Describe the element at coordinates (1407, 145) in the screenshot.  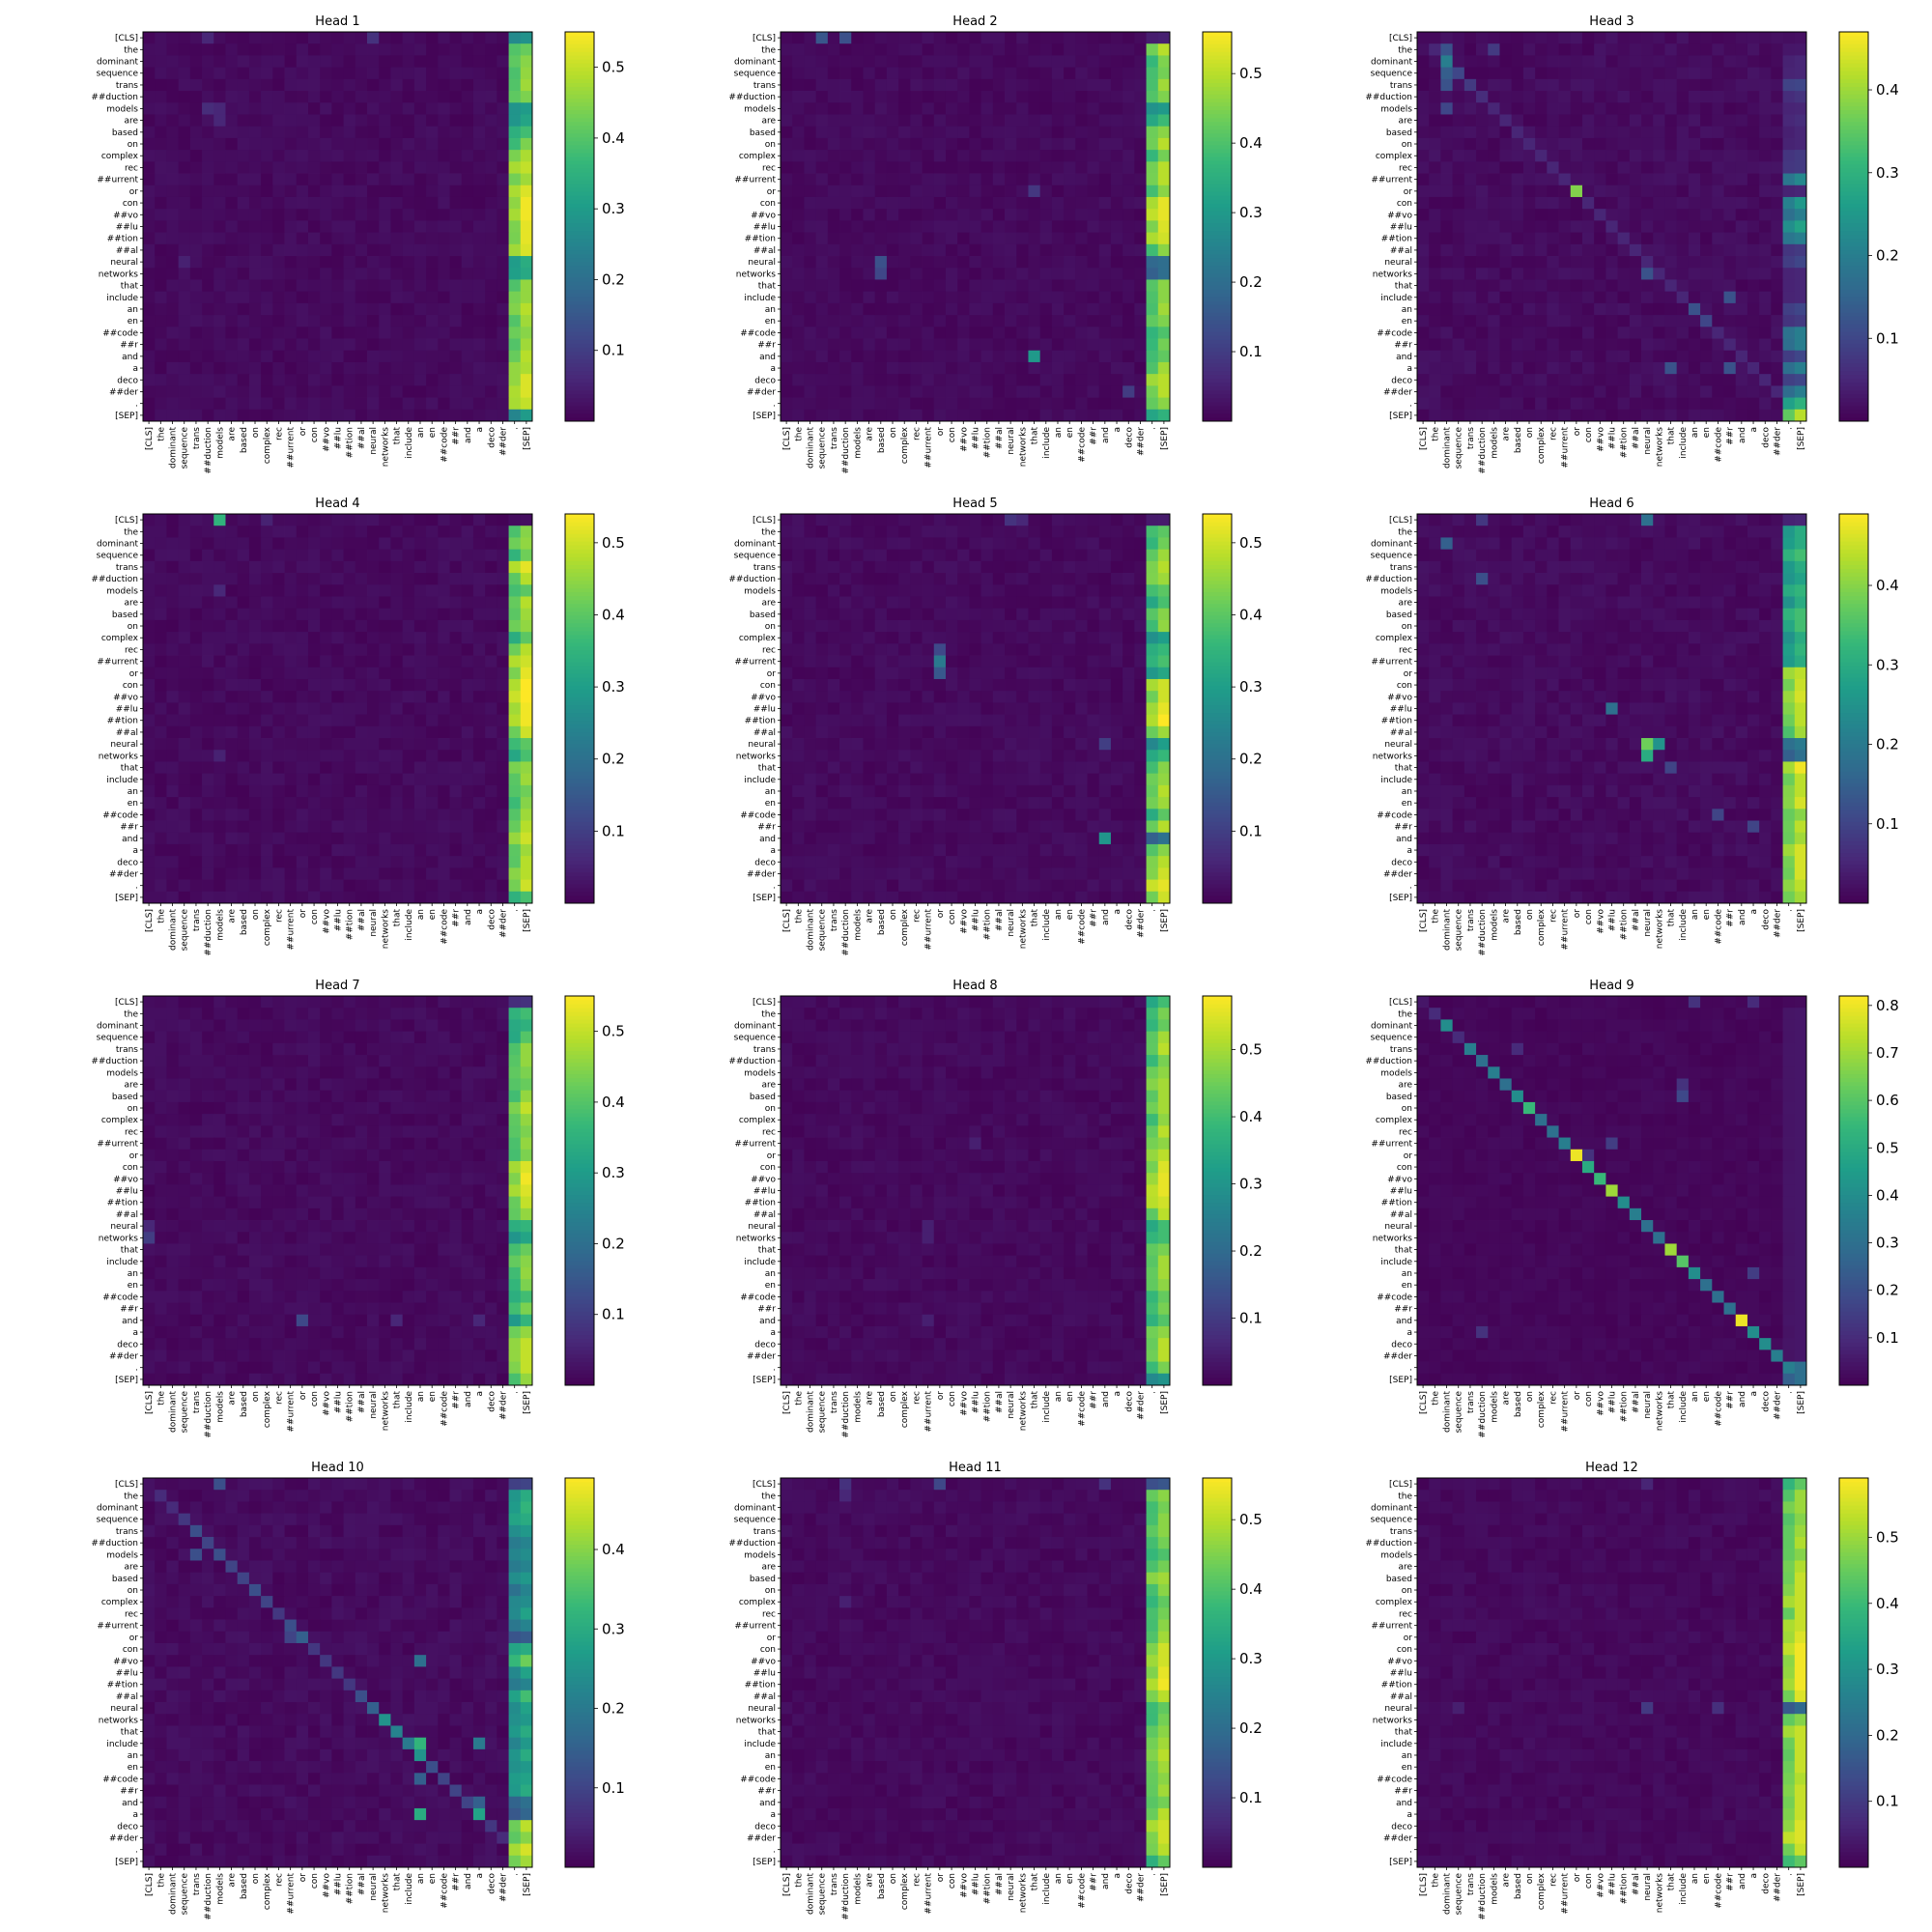
I see `y-tick-label: on` at that location.